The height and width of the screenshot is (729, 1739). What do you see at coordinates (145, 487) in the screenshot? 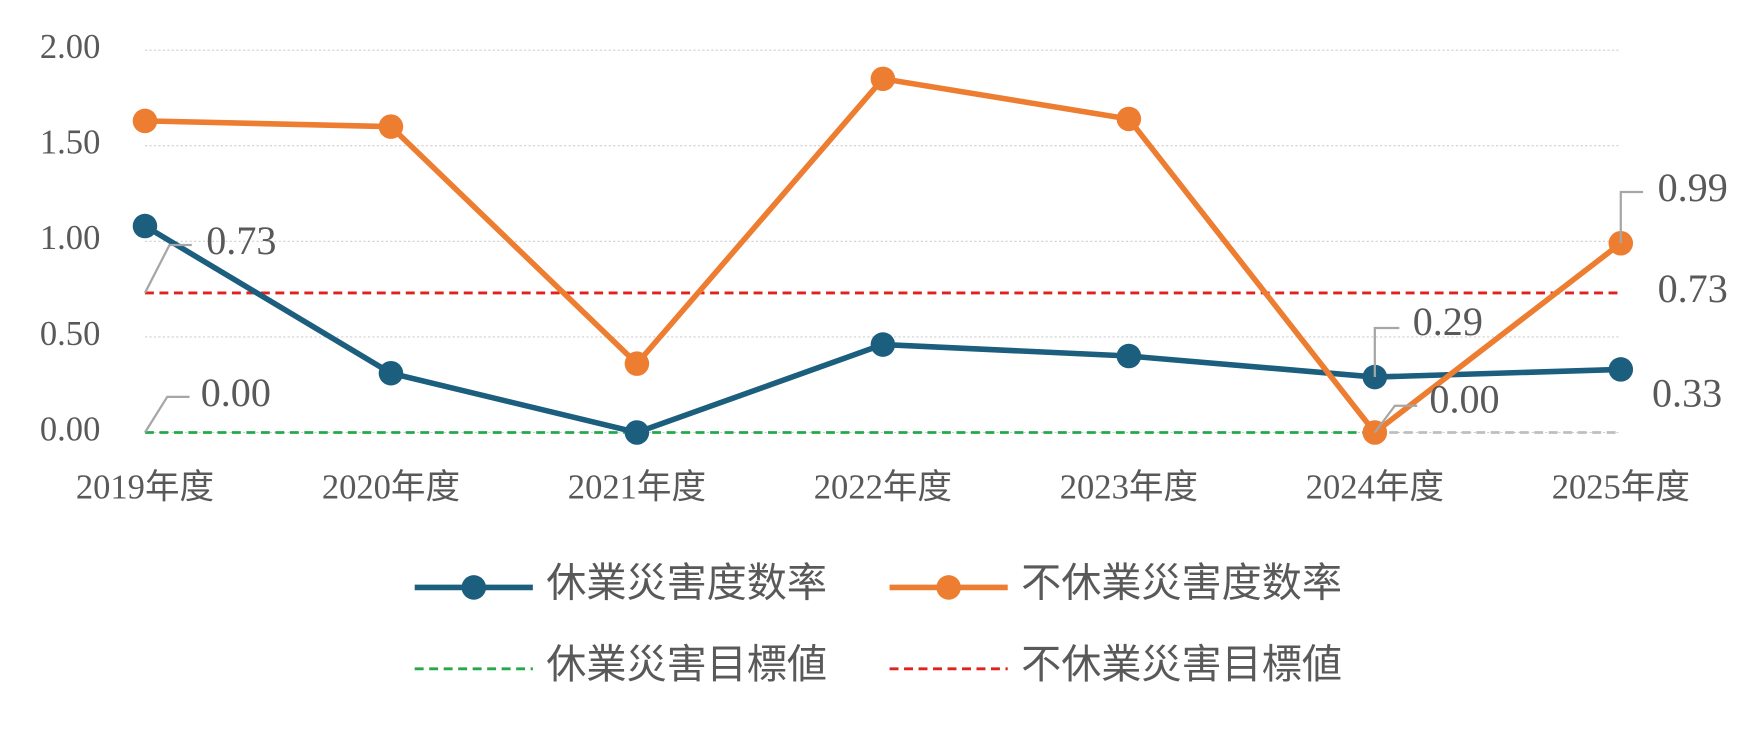
I see `x-tick-label: 2019年度` at bounding box center [145, 487].